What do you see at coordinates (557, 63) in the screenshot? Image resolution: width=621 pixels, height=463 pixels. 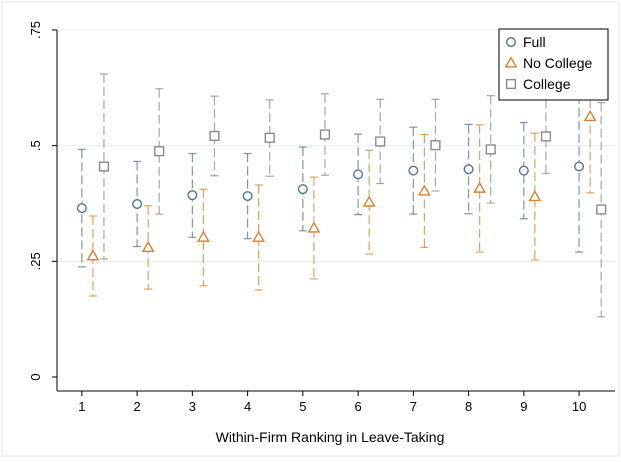 I see `legend-label-1: No College` at bounding box center [557, 63].